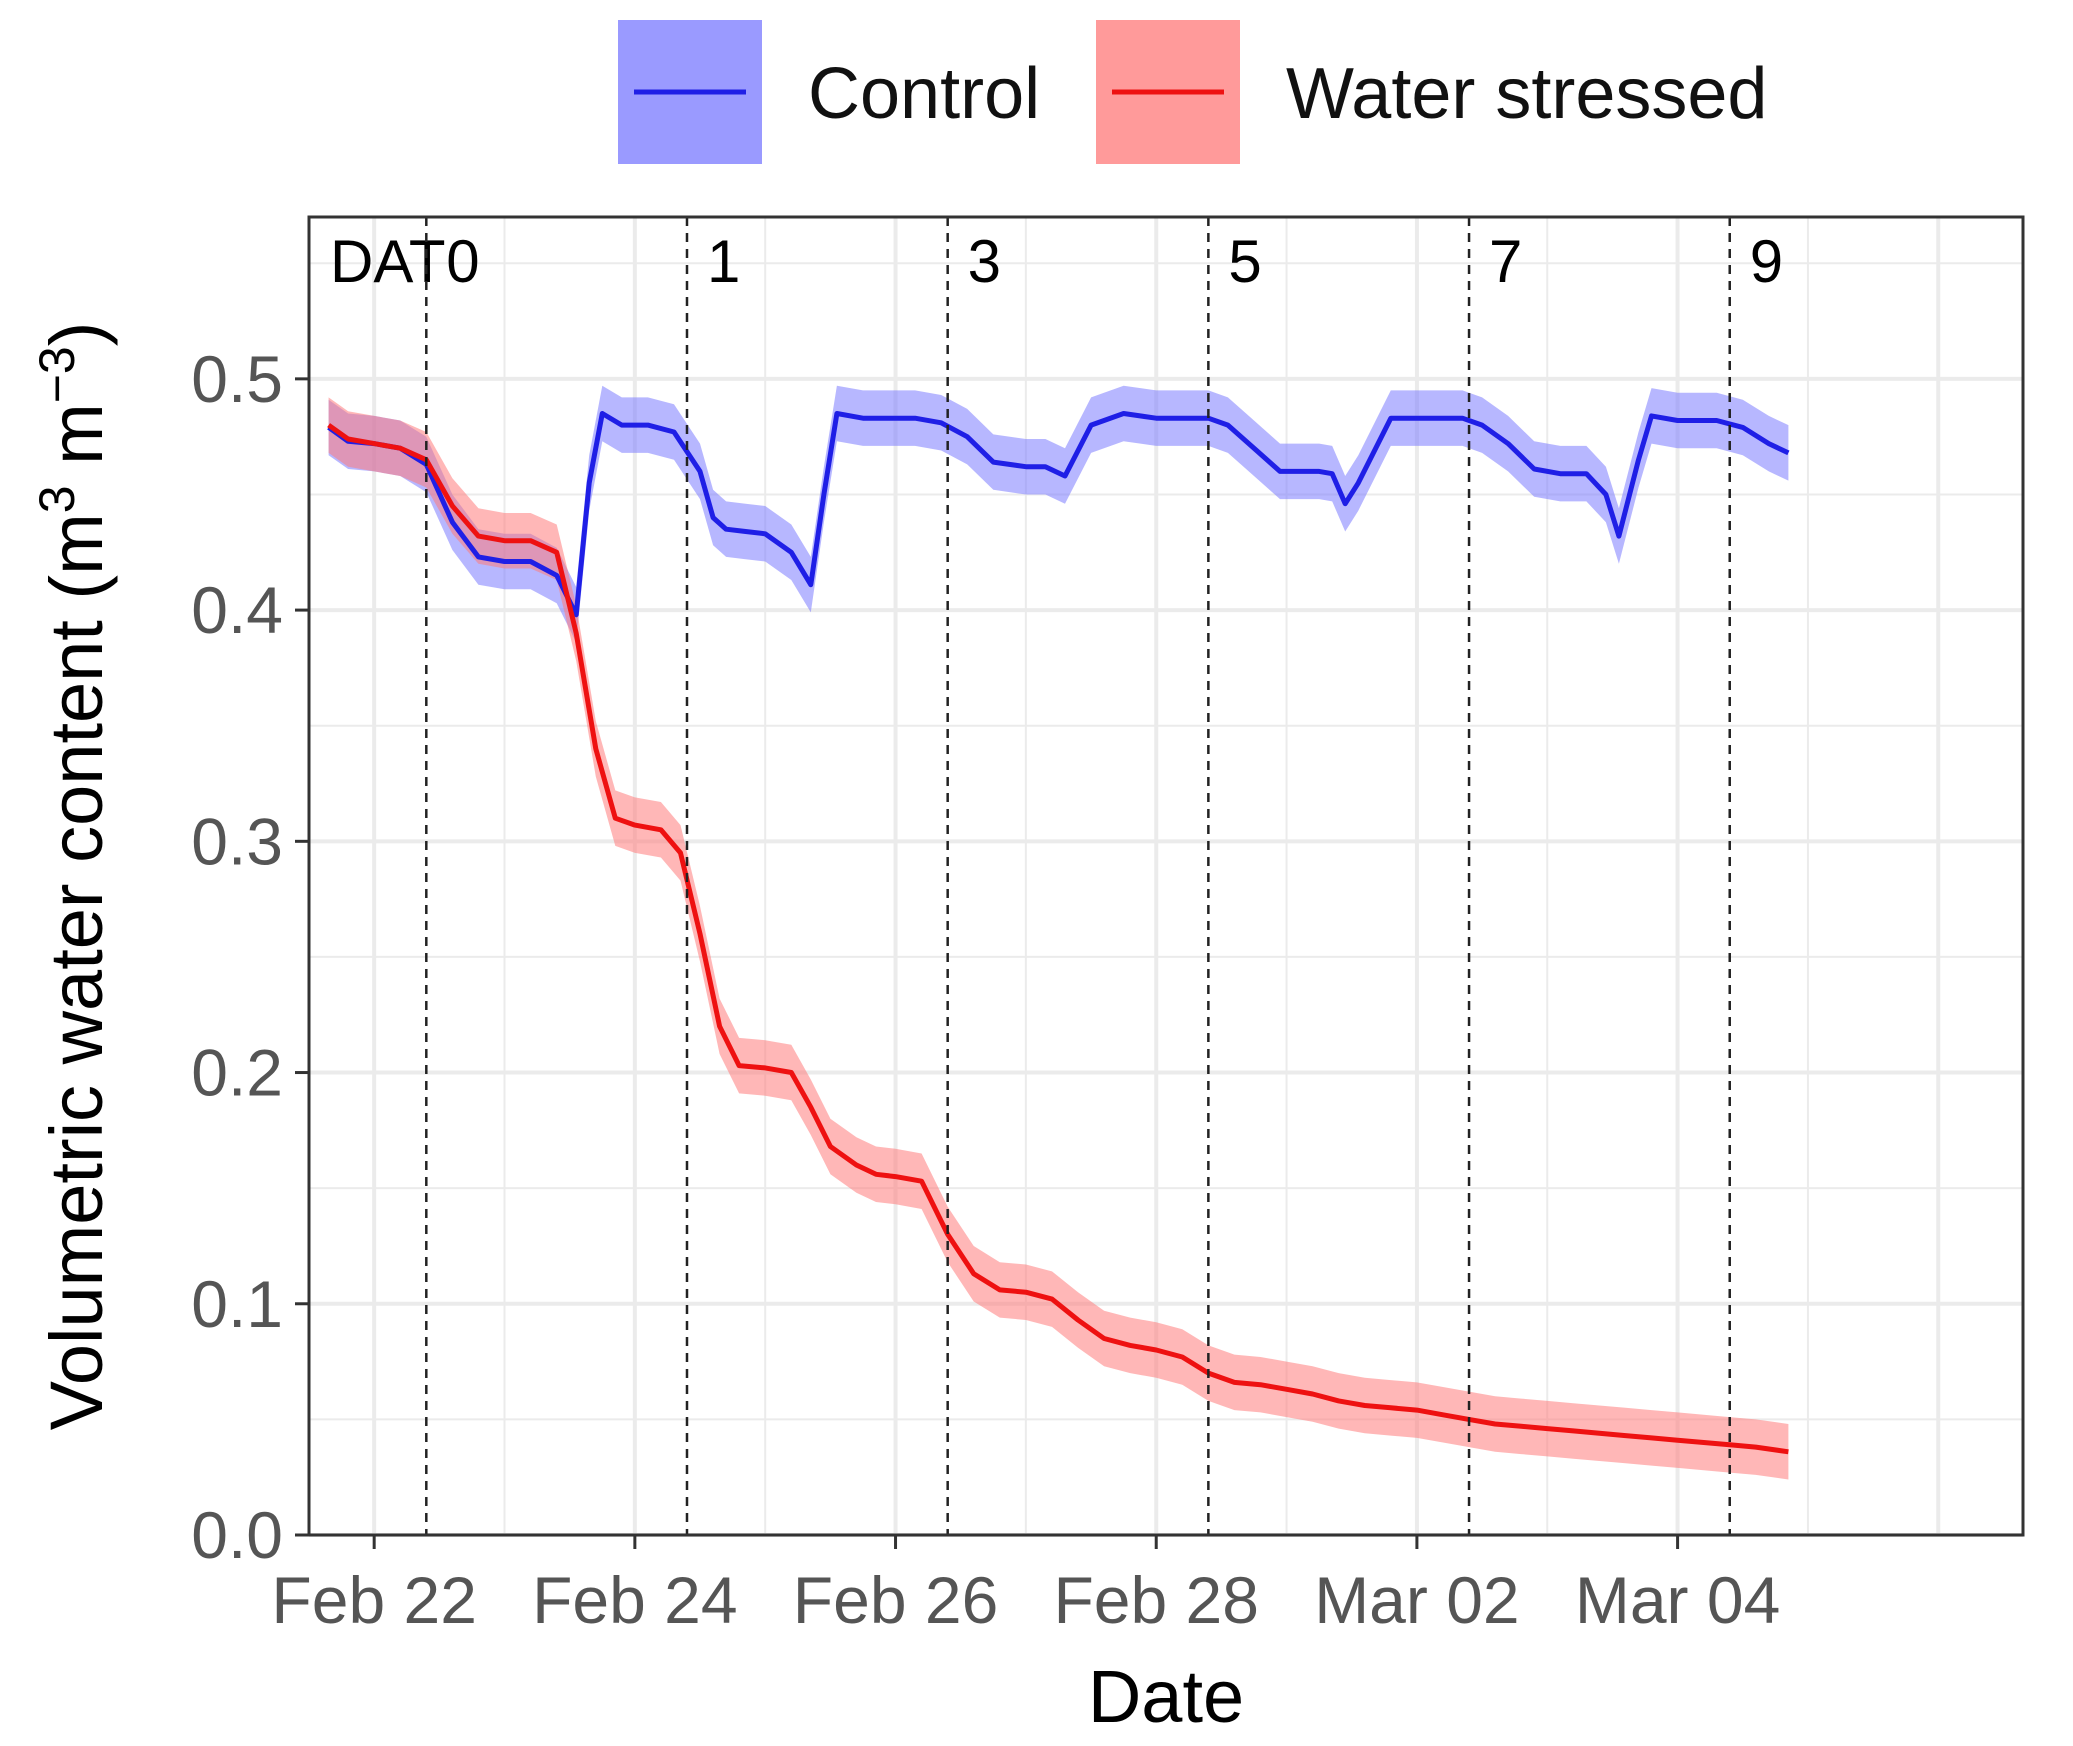  Describe the element at coordinates (1166, 1696) in the screenshot. I see `x-axis-title: Date` at that location.